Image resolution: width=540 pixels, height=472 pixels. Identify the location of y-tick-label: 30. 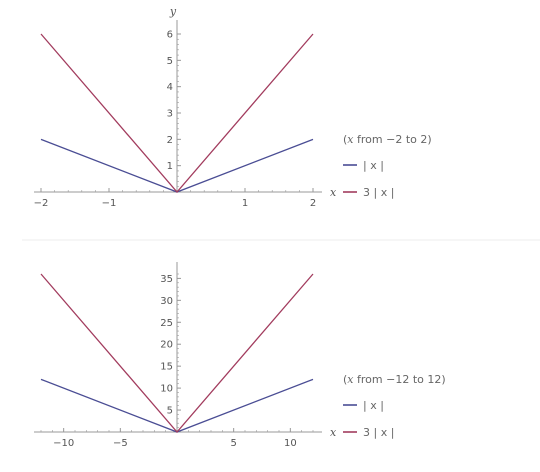
(166, 301).